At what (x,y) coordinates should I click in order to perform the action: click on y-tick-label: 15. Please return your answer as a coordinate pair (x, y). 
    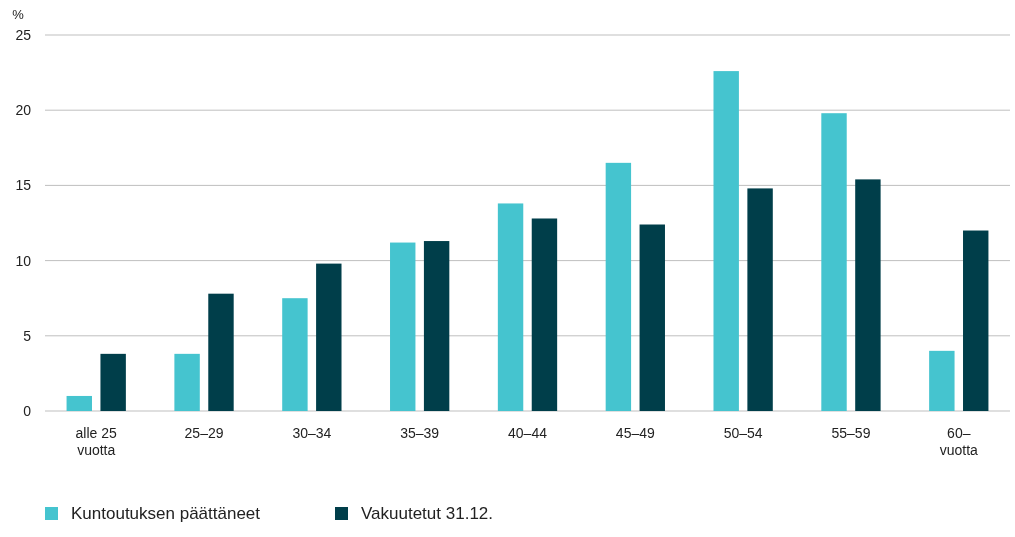
    Looking at the image, I should click on (23, 185).